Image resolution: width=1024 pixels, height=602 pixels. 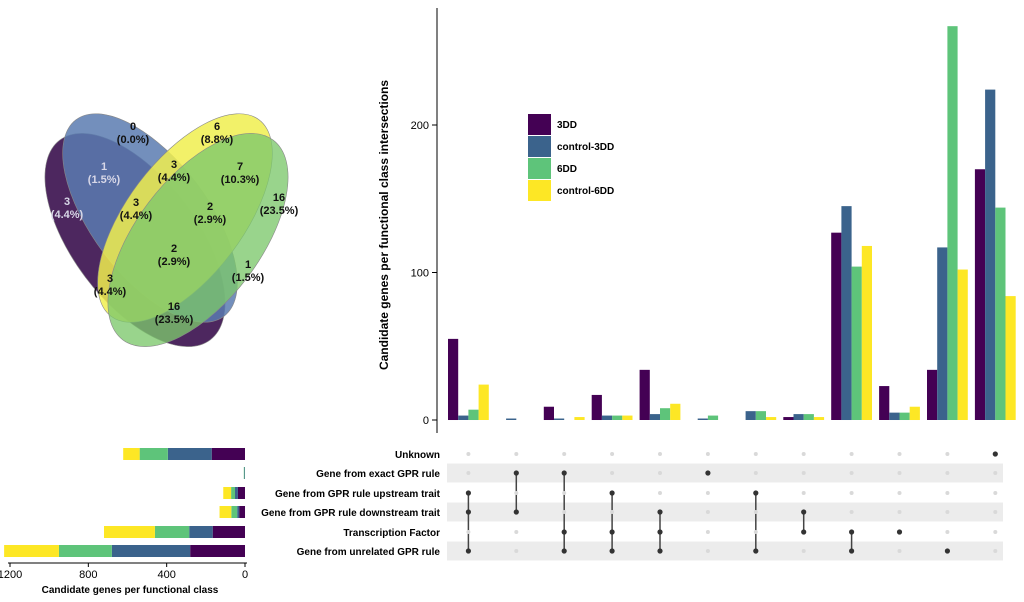 I want to click on matrix-row-stripe, so click(x=725, y=473).